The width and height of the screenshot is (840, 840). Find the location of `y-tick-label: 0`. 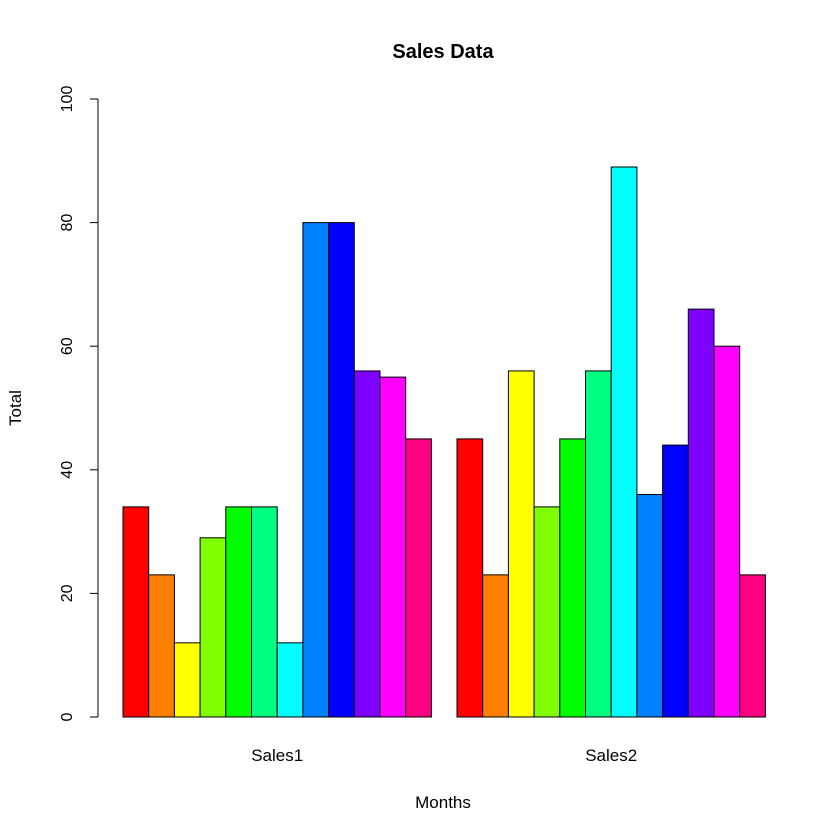

y-tick-label: 0 is located at coordinates (67, 716).